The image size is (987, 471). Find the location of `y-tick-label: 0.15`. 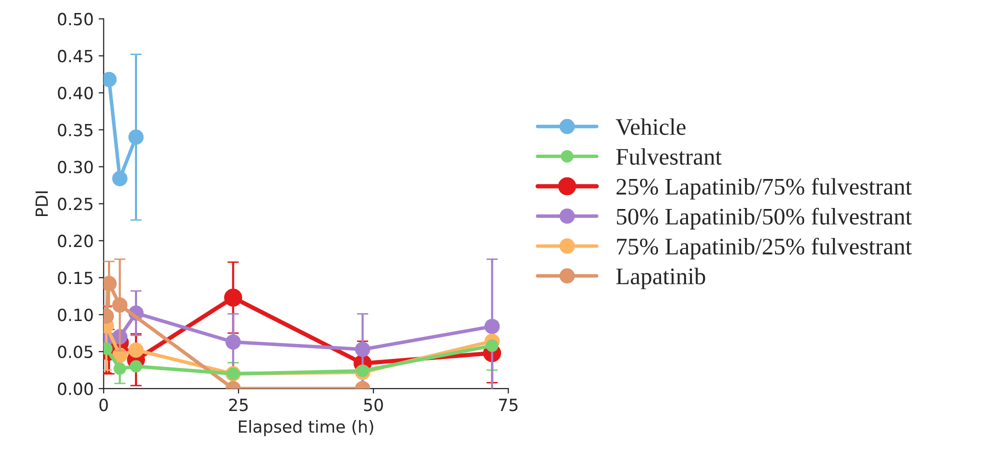

y-tick-label: 0.15 is located at coordinates (75, 278).